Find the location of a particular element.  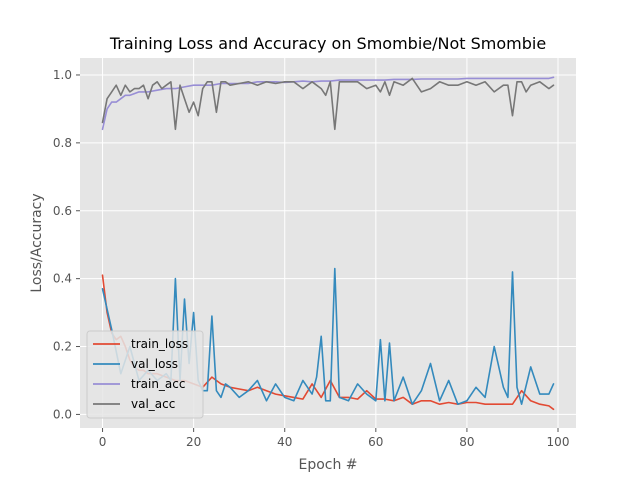

y-tick-label: 0.4 is located at coordinates (62, 279).